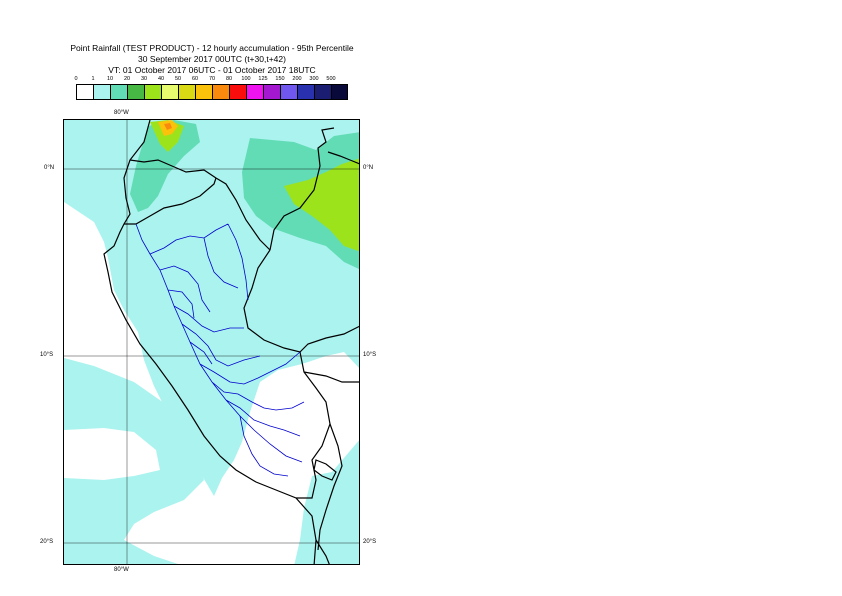 Image resolution: width=842 pixels, height=596 pixels. Describe the element at coordinates (280, 79) in the screenshot. I see `legend-tick-label: 150` at that location.